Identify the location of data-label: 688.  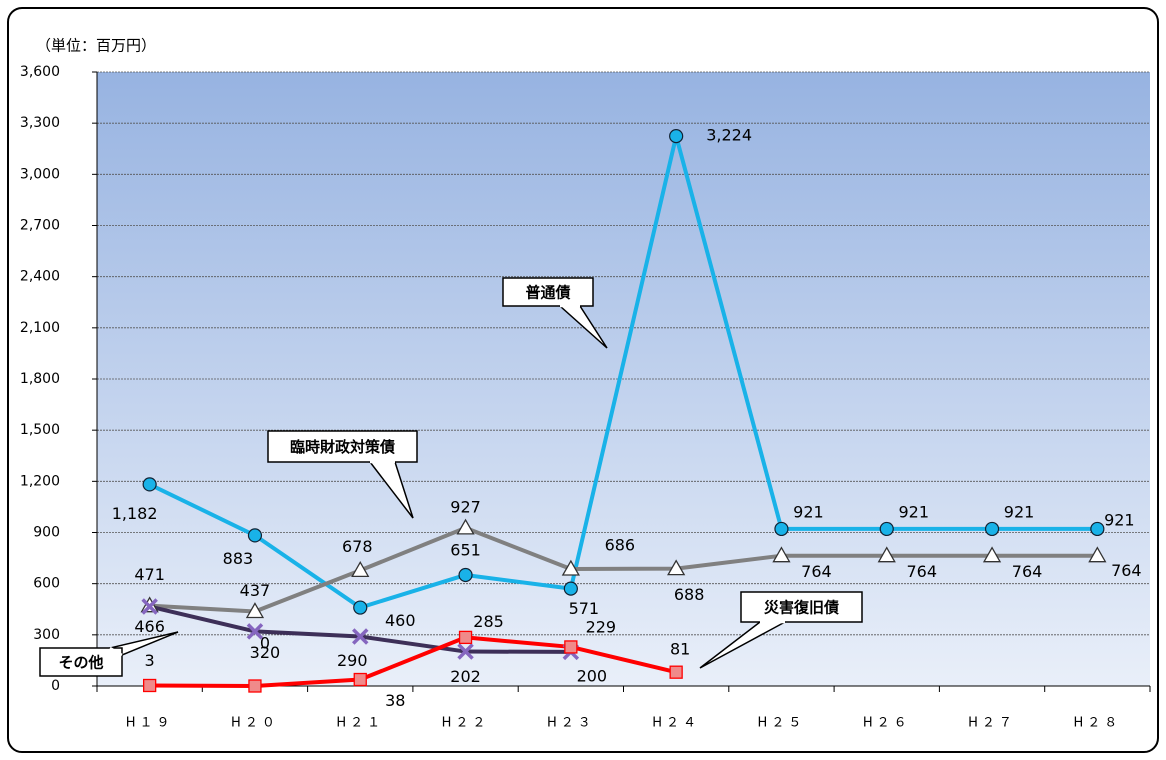
(689, 594).